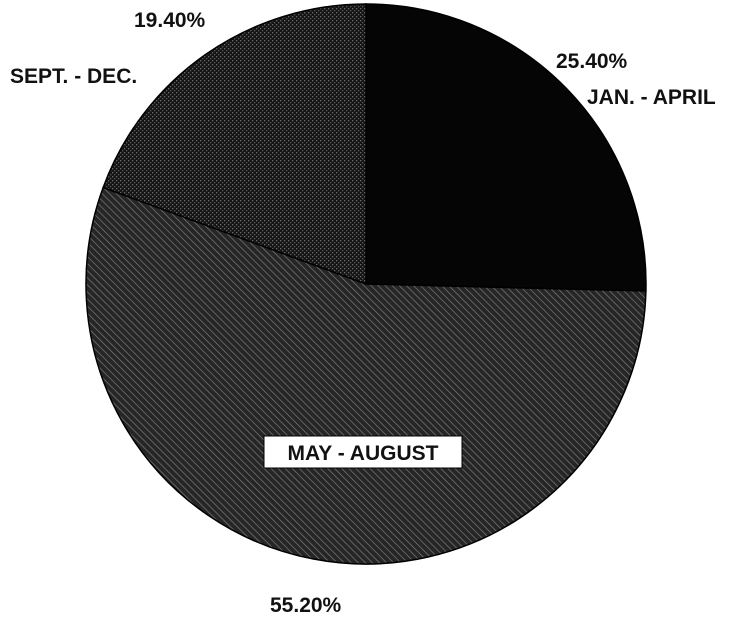 The image size is (744, 620). Describe the element at coordinates (170, 20) in the screenshot. I see `label-sept-dec-percent: 19.40%` at that location.